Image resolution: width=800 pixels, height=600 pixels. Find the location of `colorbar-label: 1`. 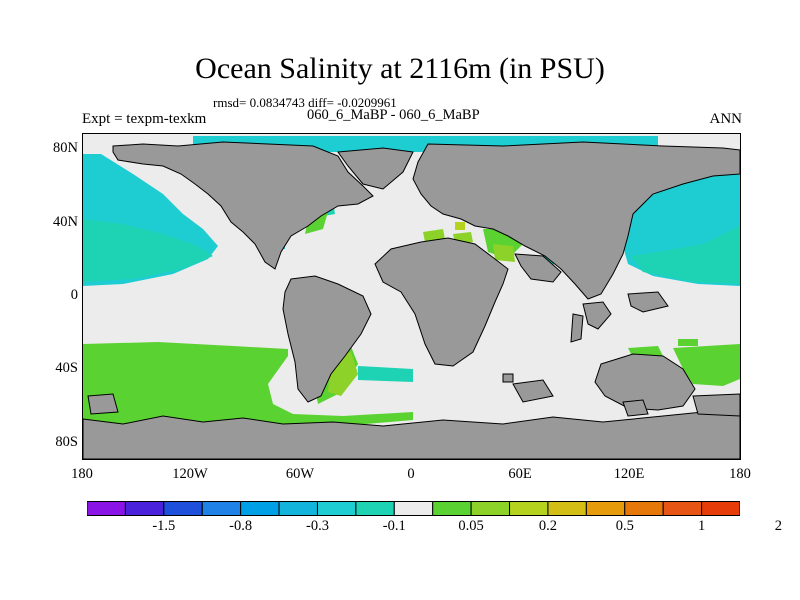

colorbar-label: 1 is located at coordinates (701, 526).